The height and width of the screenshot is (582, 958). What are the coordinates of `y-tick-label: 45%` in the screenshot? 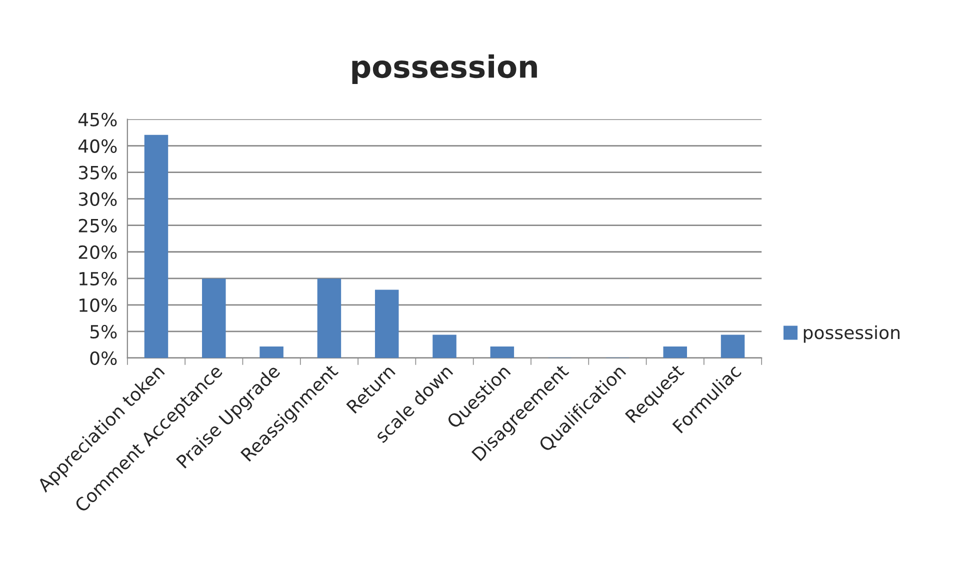 It's located at (97, 119).